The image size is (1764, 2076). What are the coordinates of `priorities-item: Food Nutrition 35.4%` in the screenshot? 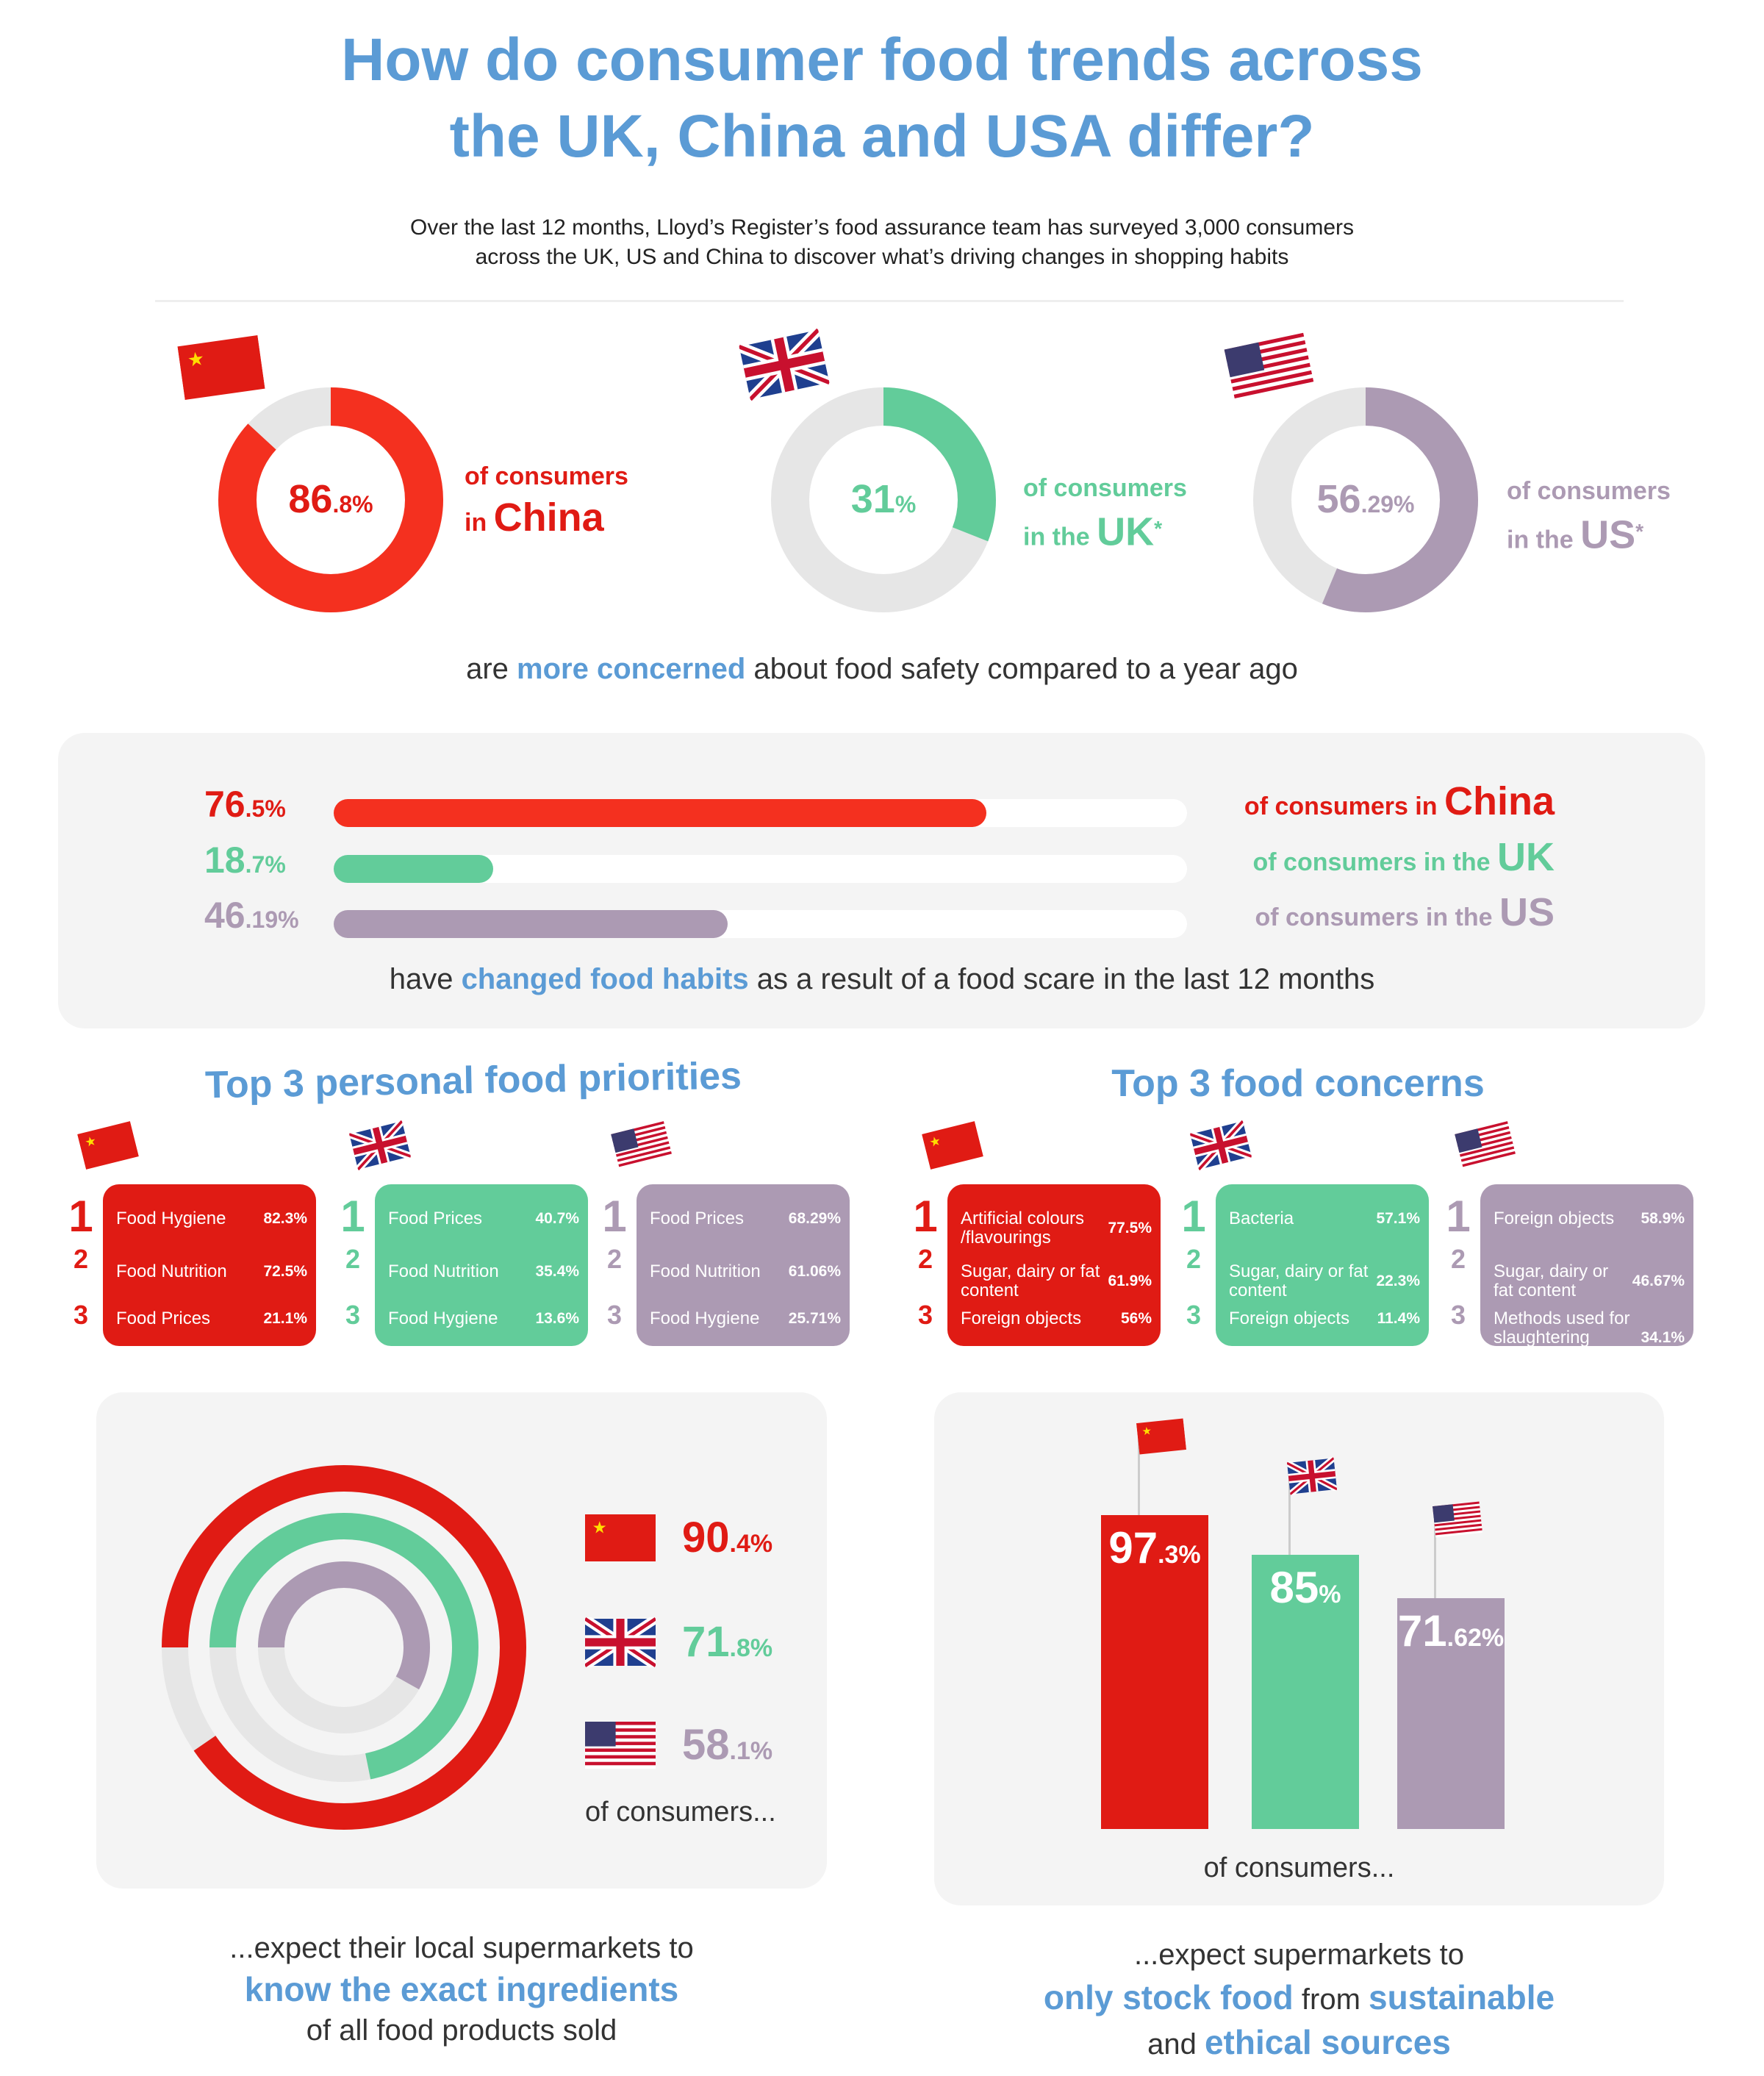 It's located at (483, 1271).